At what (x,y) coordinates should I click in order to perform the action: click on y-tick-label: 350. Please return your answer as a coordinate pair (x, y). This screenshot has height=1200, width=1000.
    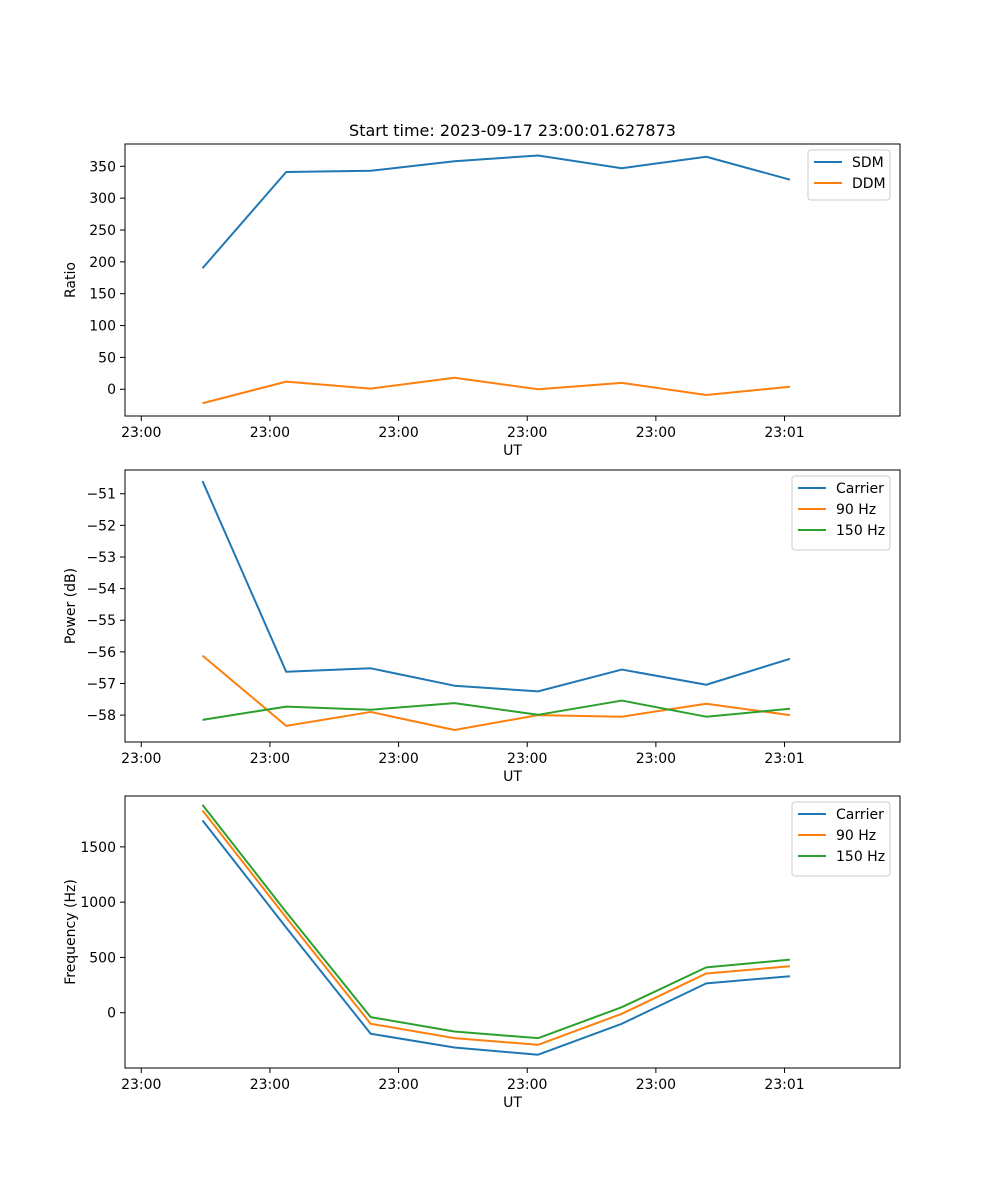
    Looking at the image, I should click on (102, 167).